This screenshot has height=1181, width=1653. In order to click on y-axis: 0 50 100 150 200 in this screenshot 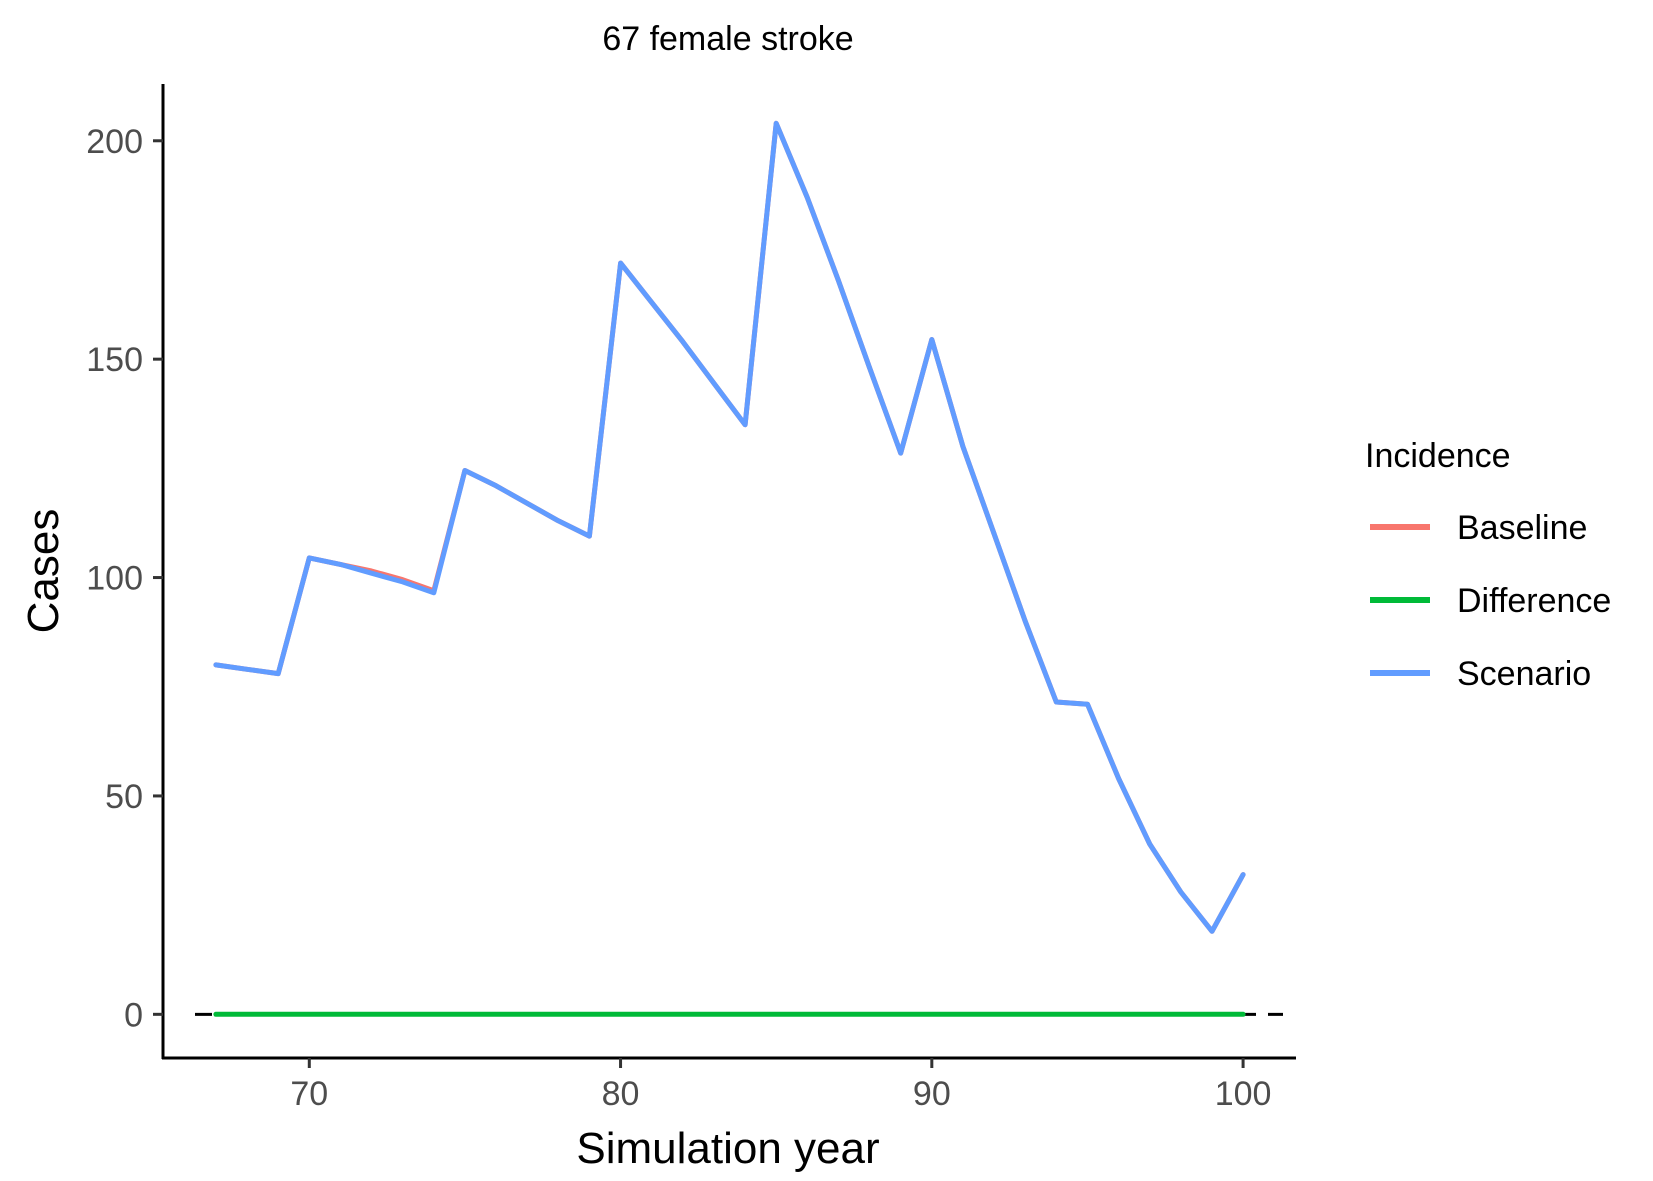, I will do `click(125, 571)`.